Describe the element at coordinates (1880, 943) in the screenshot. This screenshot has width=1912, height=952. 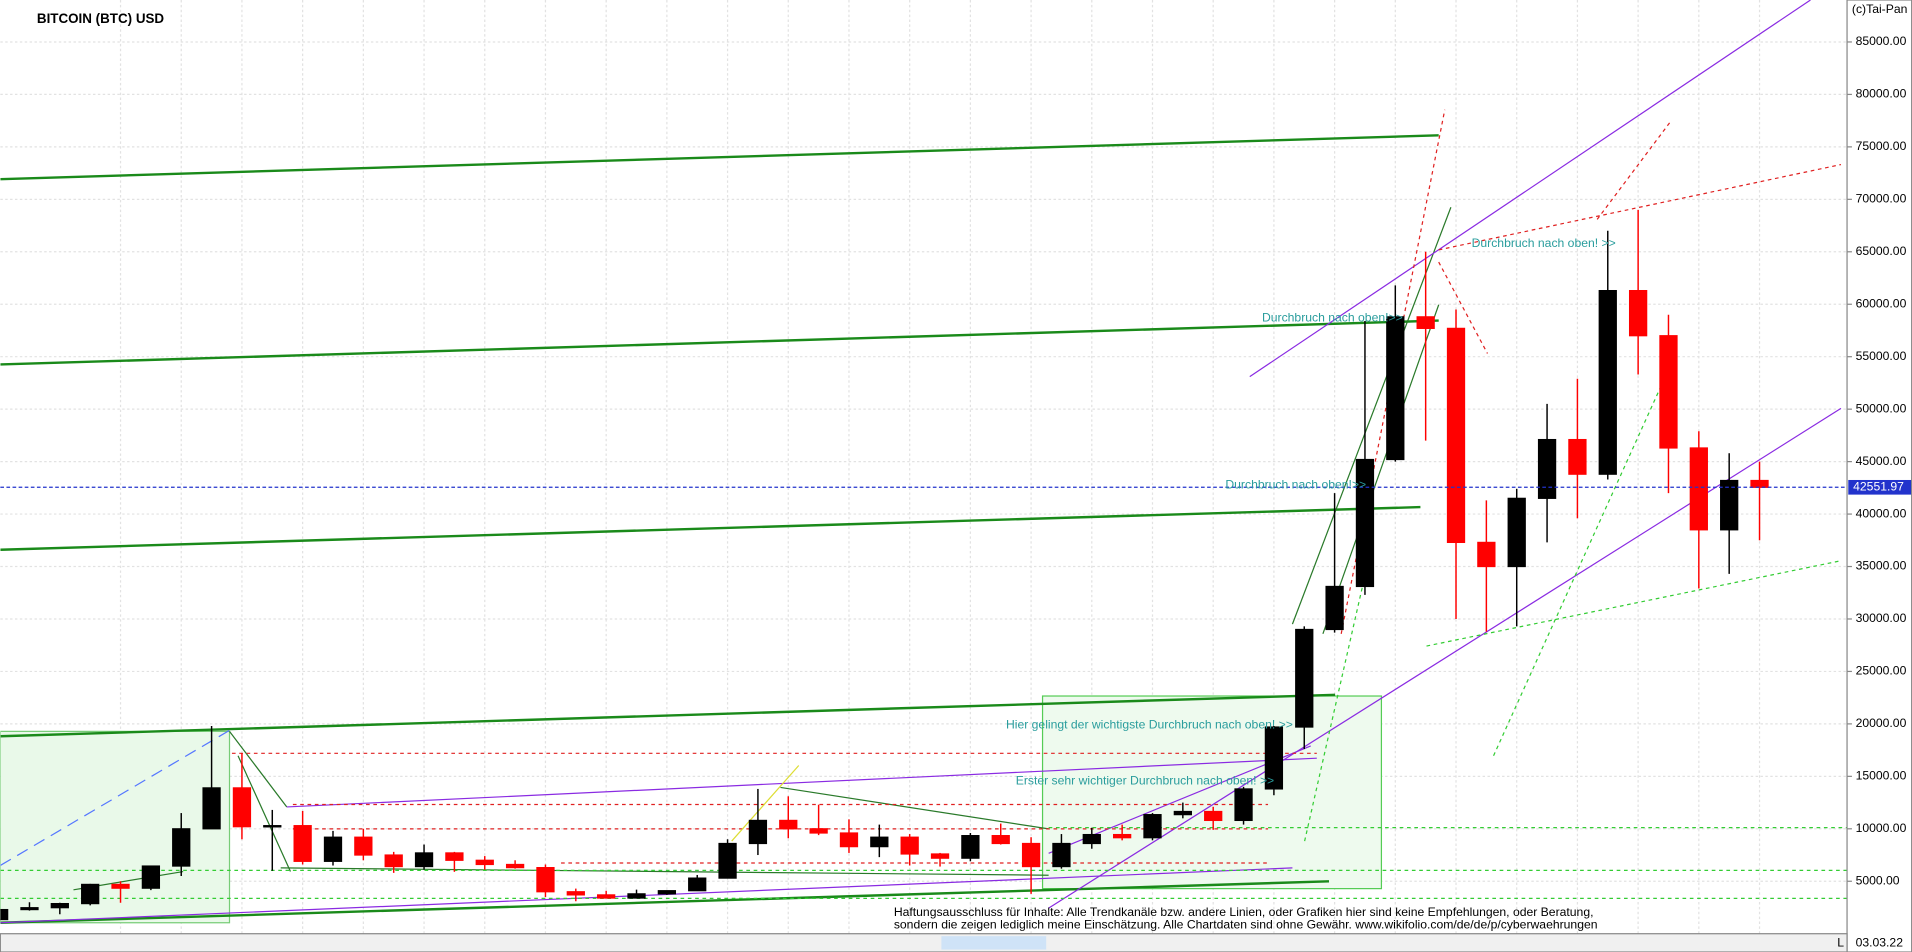
I see `date-label: 03.03.22` at that location.